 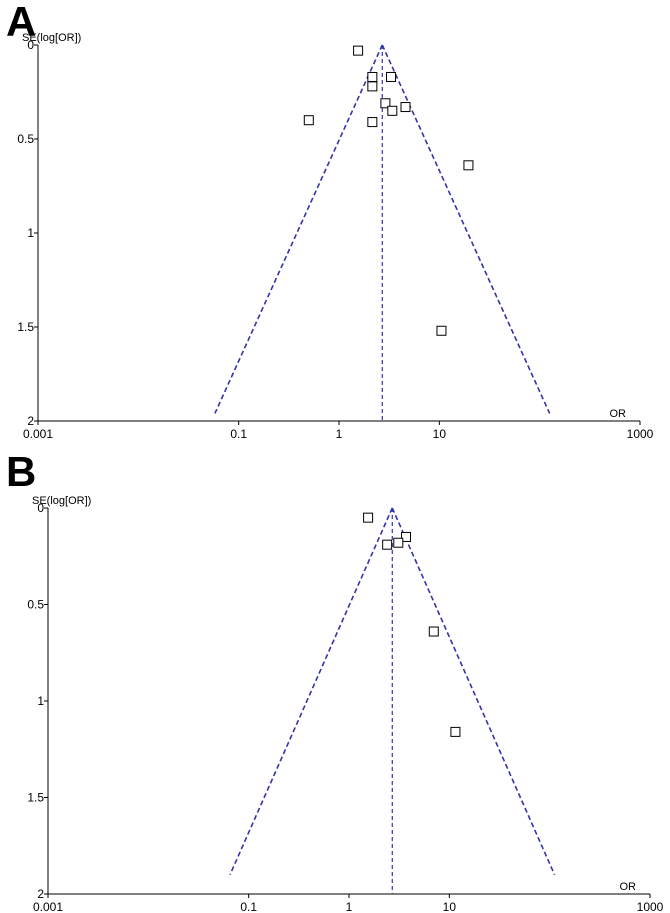 I want to click on panel-label-a: A, so click(x=21, y=22).